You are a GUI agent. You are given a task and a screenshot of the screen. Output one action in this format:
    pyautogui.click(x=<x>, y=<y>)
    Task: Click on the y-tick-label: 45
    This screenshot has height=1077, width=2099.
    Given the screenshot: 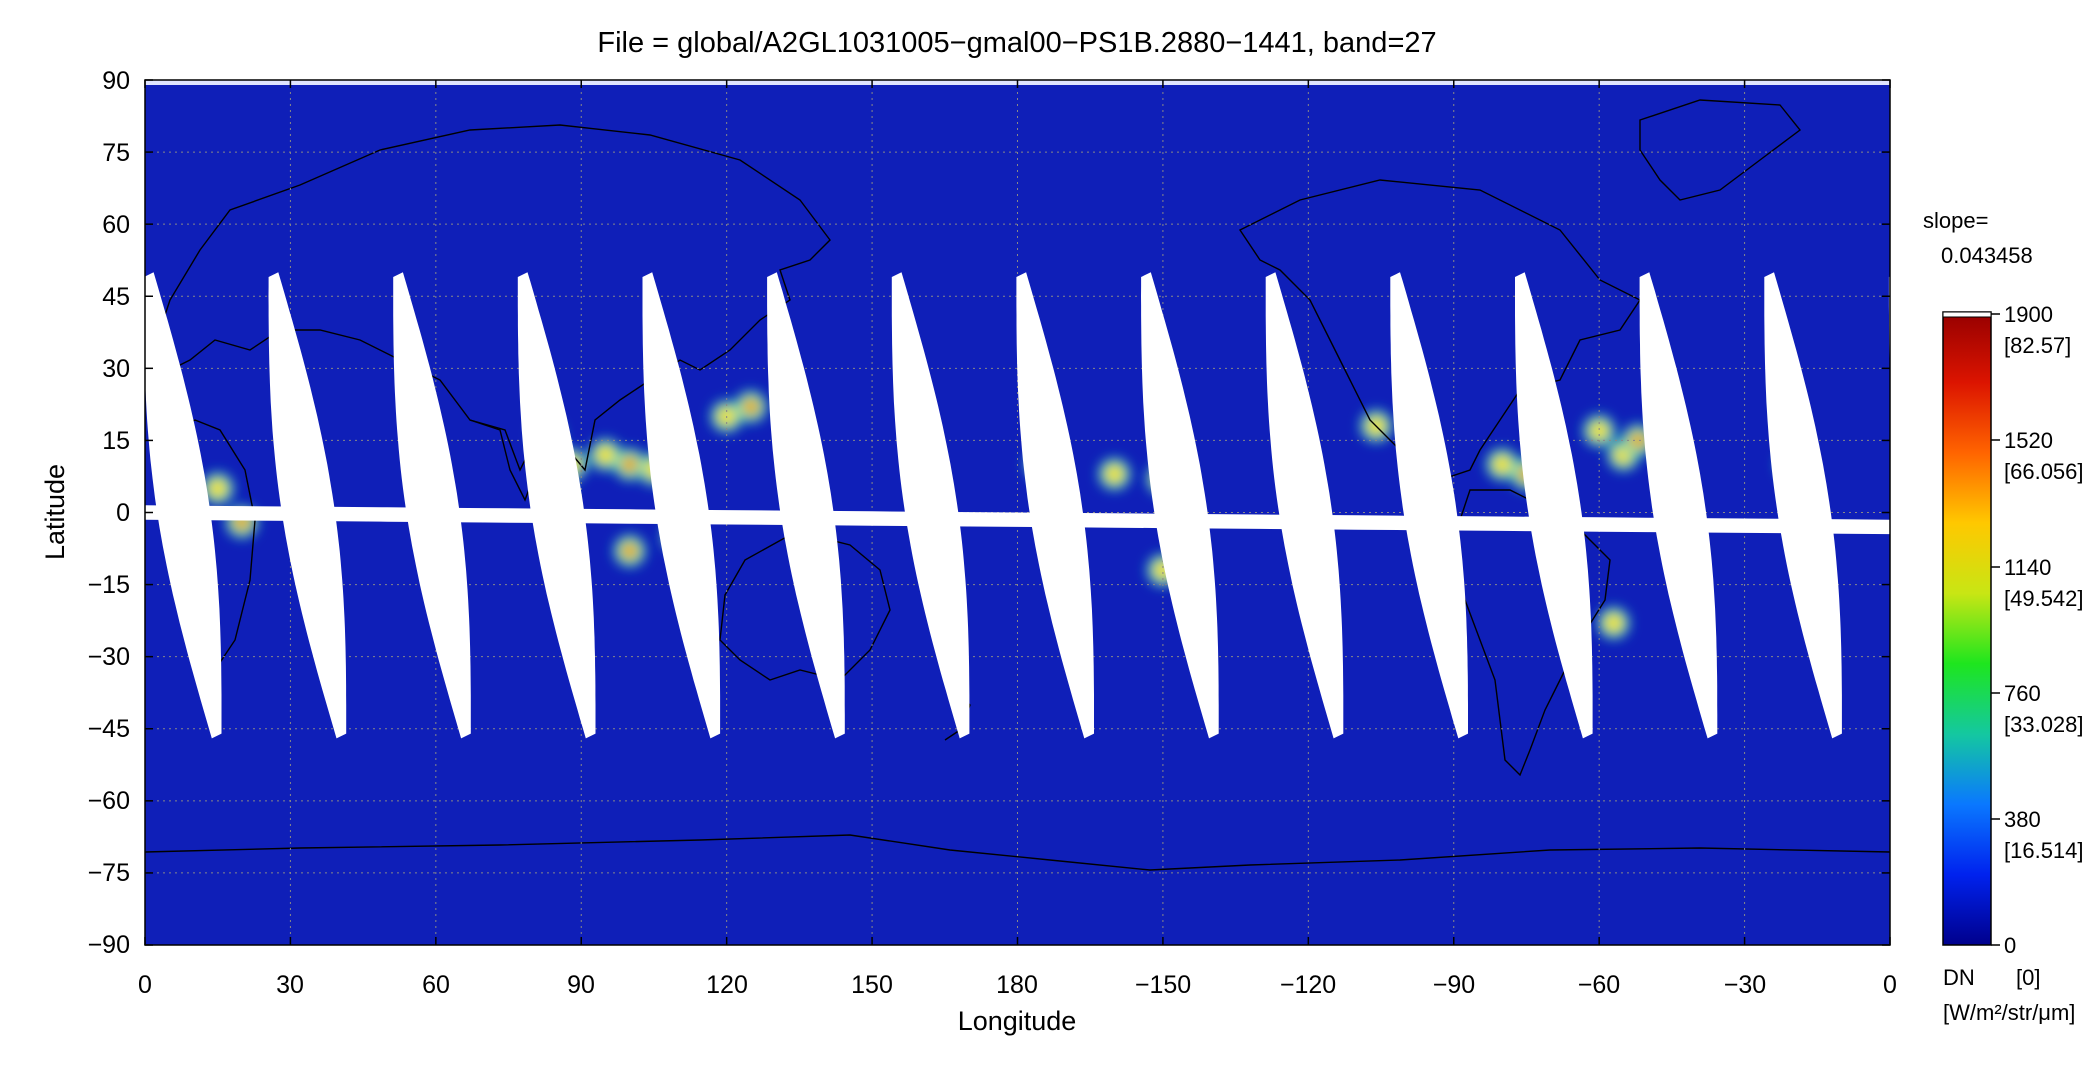 What is the action you would take?
    pyautogui.click(x=116, y=297)
    